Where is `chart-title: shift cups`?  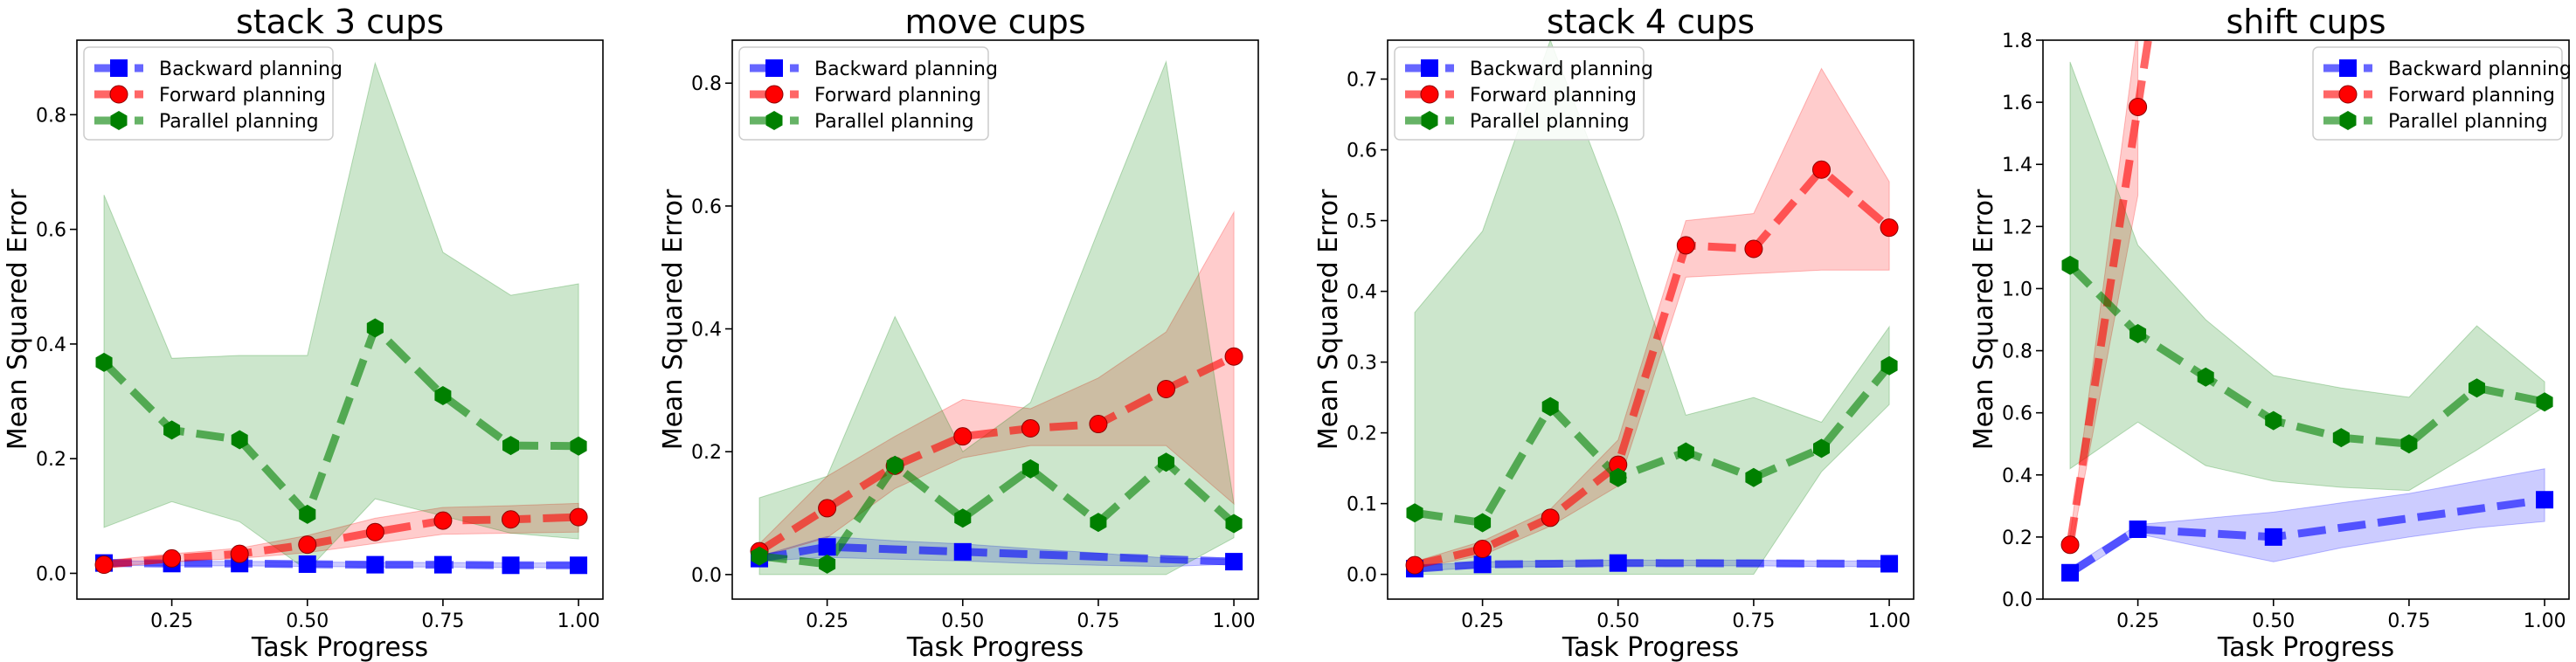
chart-title: shift cups is located at coordinates (2306, 22).